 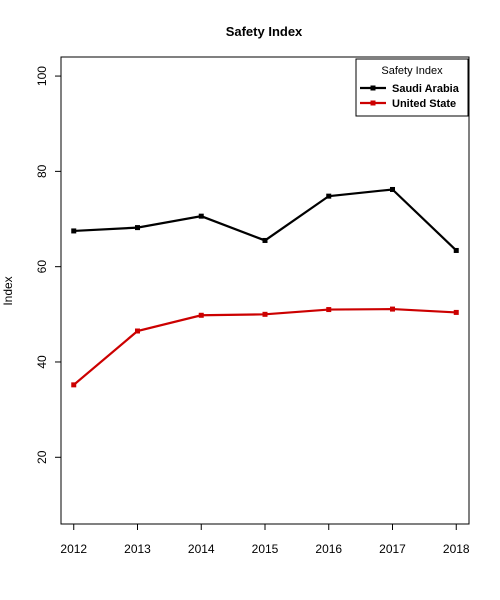 I want to click on chart-title: Safety Index, so click(x=264, y=31).